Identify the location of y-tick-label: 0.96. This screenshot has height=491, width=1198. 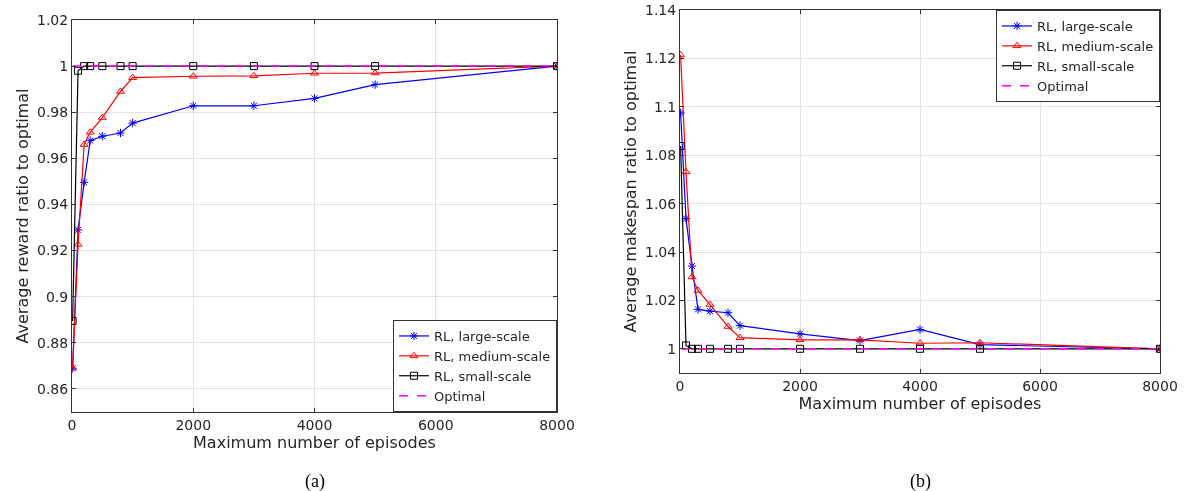
(53, 158).